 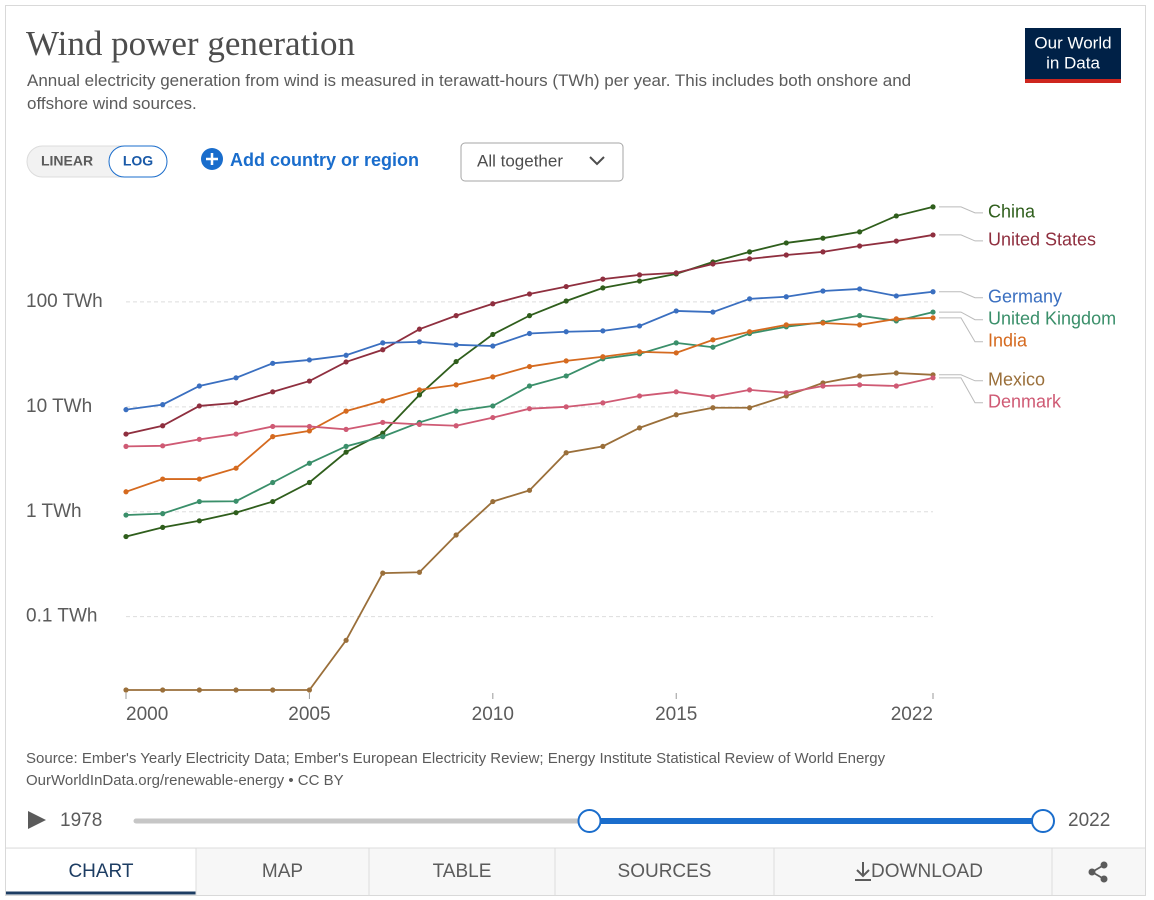 I want to click on dropdown-label: All together, so click(x=520, y=160).